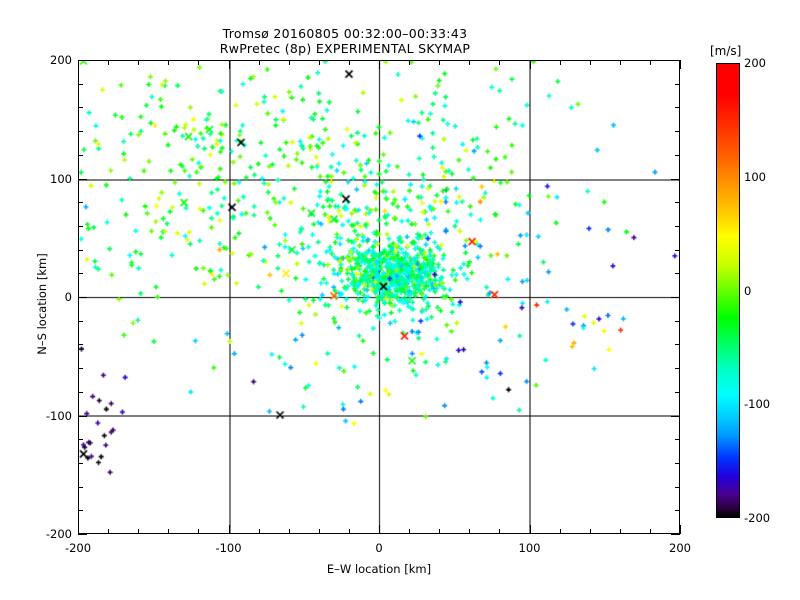 The image size is (800, 600). Describe the element at coordinates (748, 290) in the screenshot. I see `colorbar-tick-label: 0` at that location.